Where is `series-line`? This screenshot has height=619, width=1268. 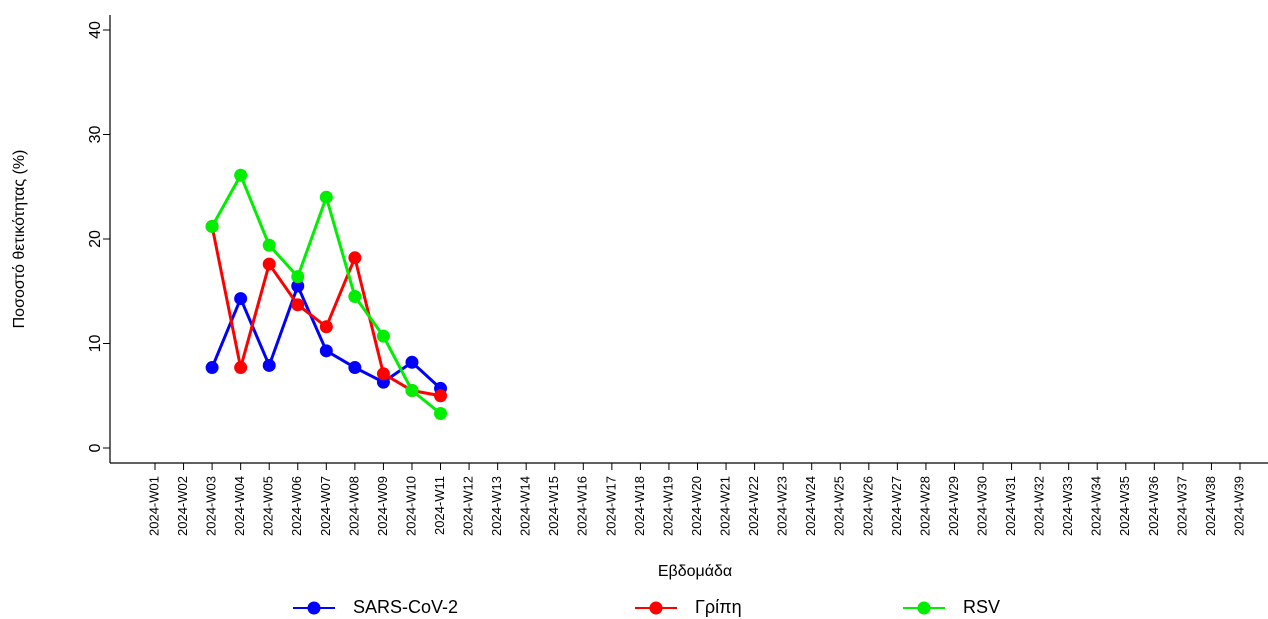 series-line is located at coordinates (326, 293).